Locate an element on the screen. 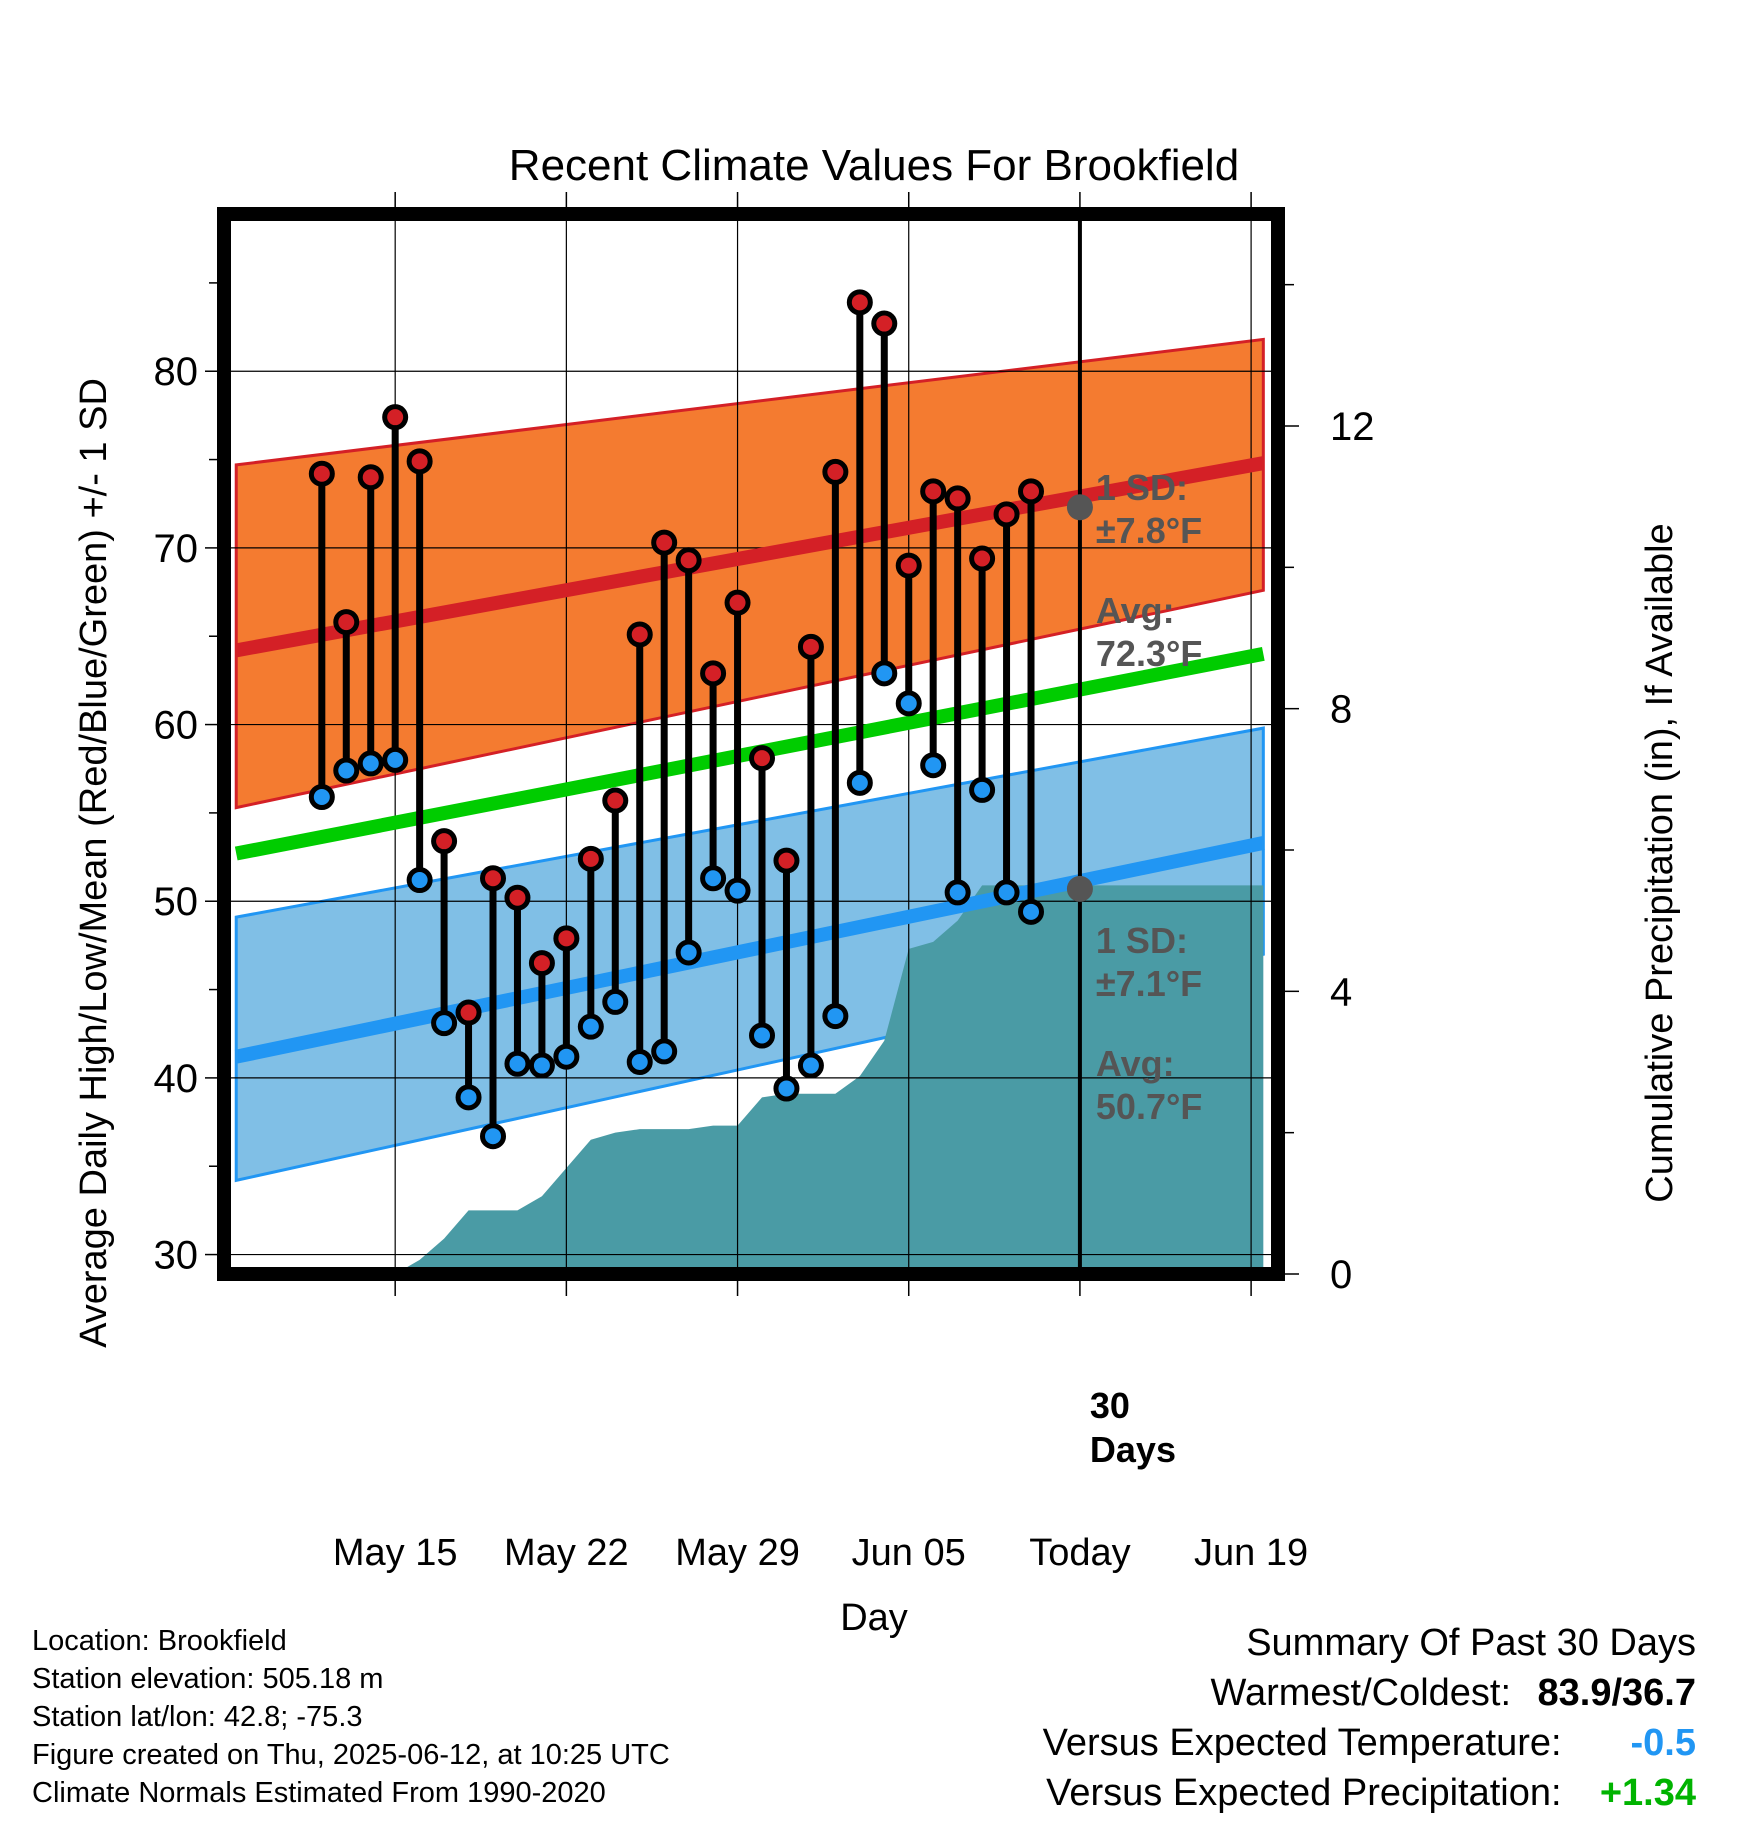  y2-tick-label: 0 is located at coordinates (1341, 1275).